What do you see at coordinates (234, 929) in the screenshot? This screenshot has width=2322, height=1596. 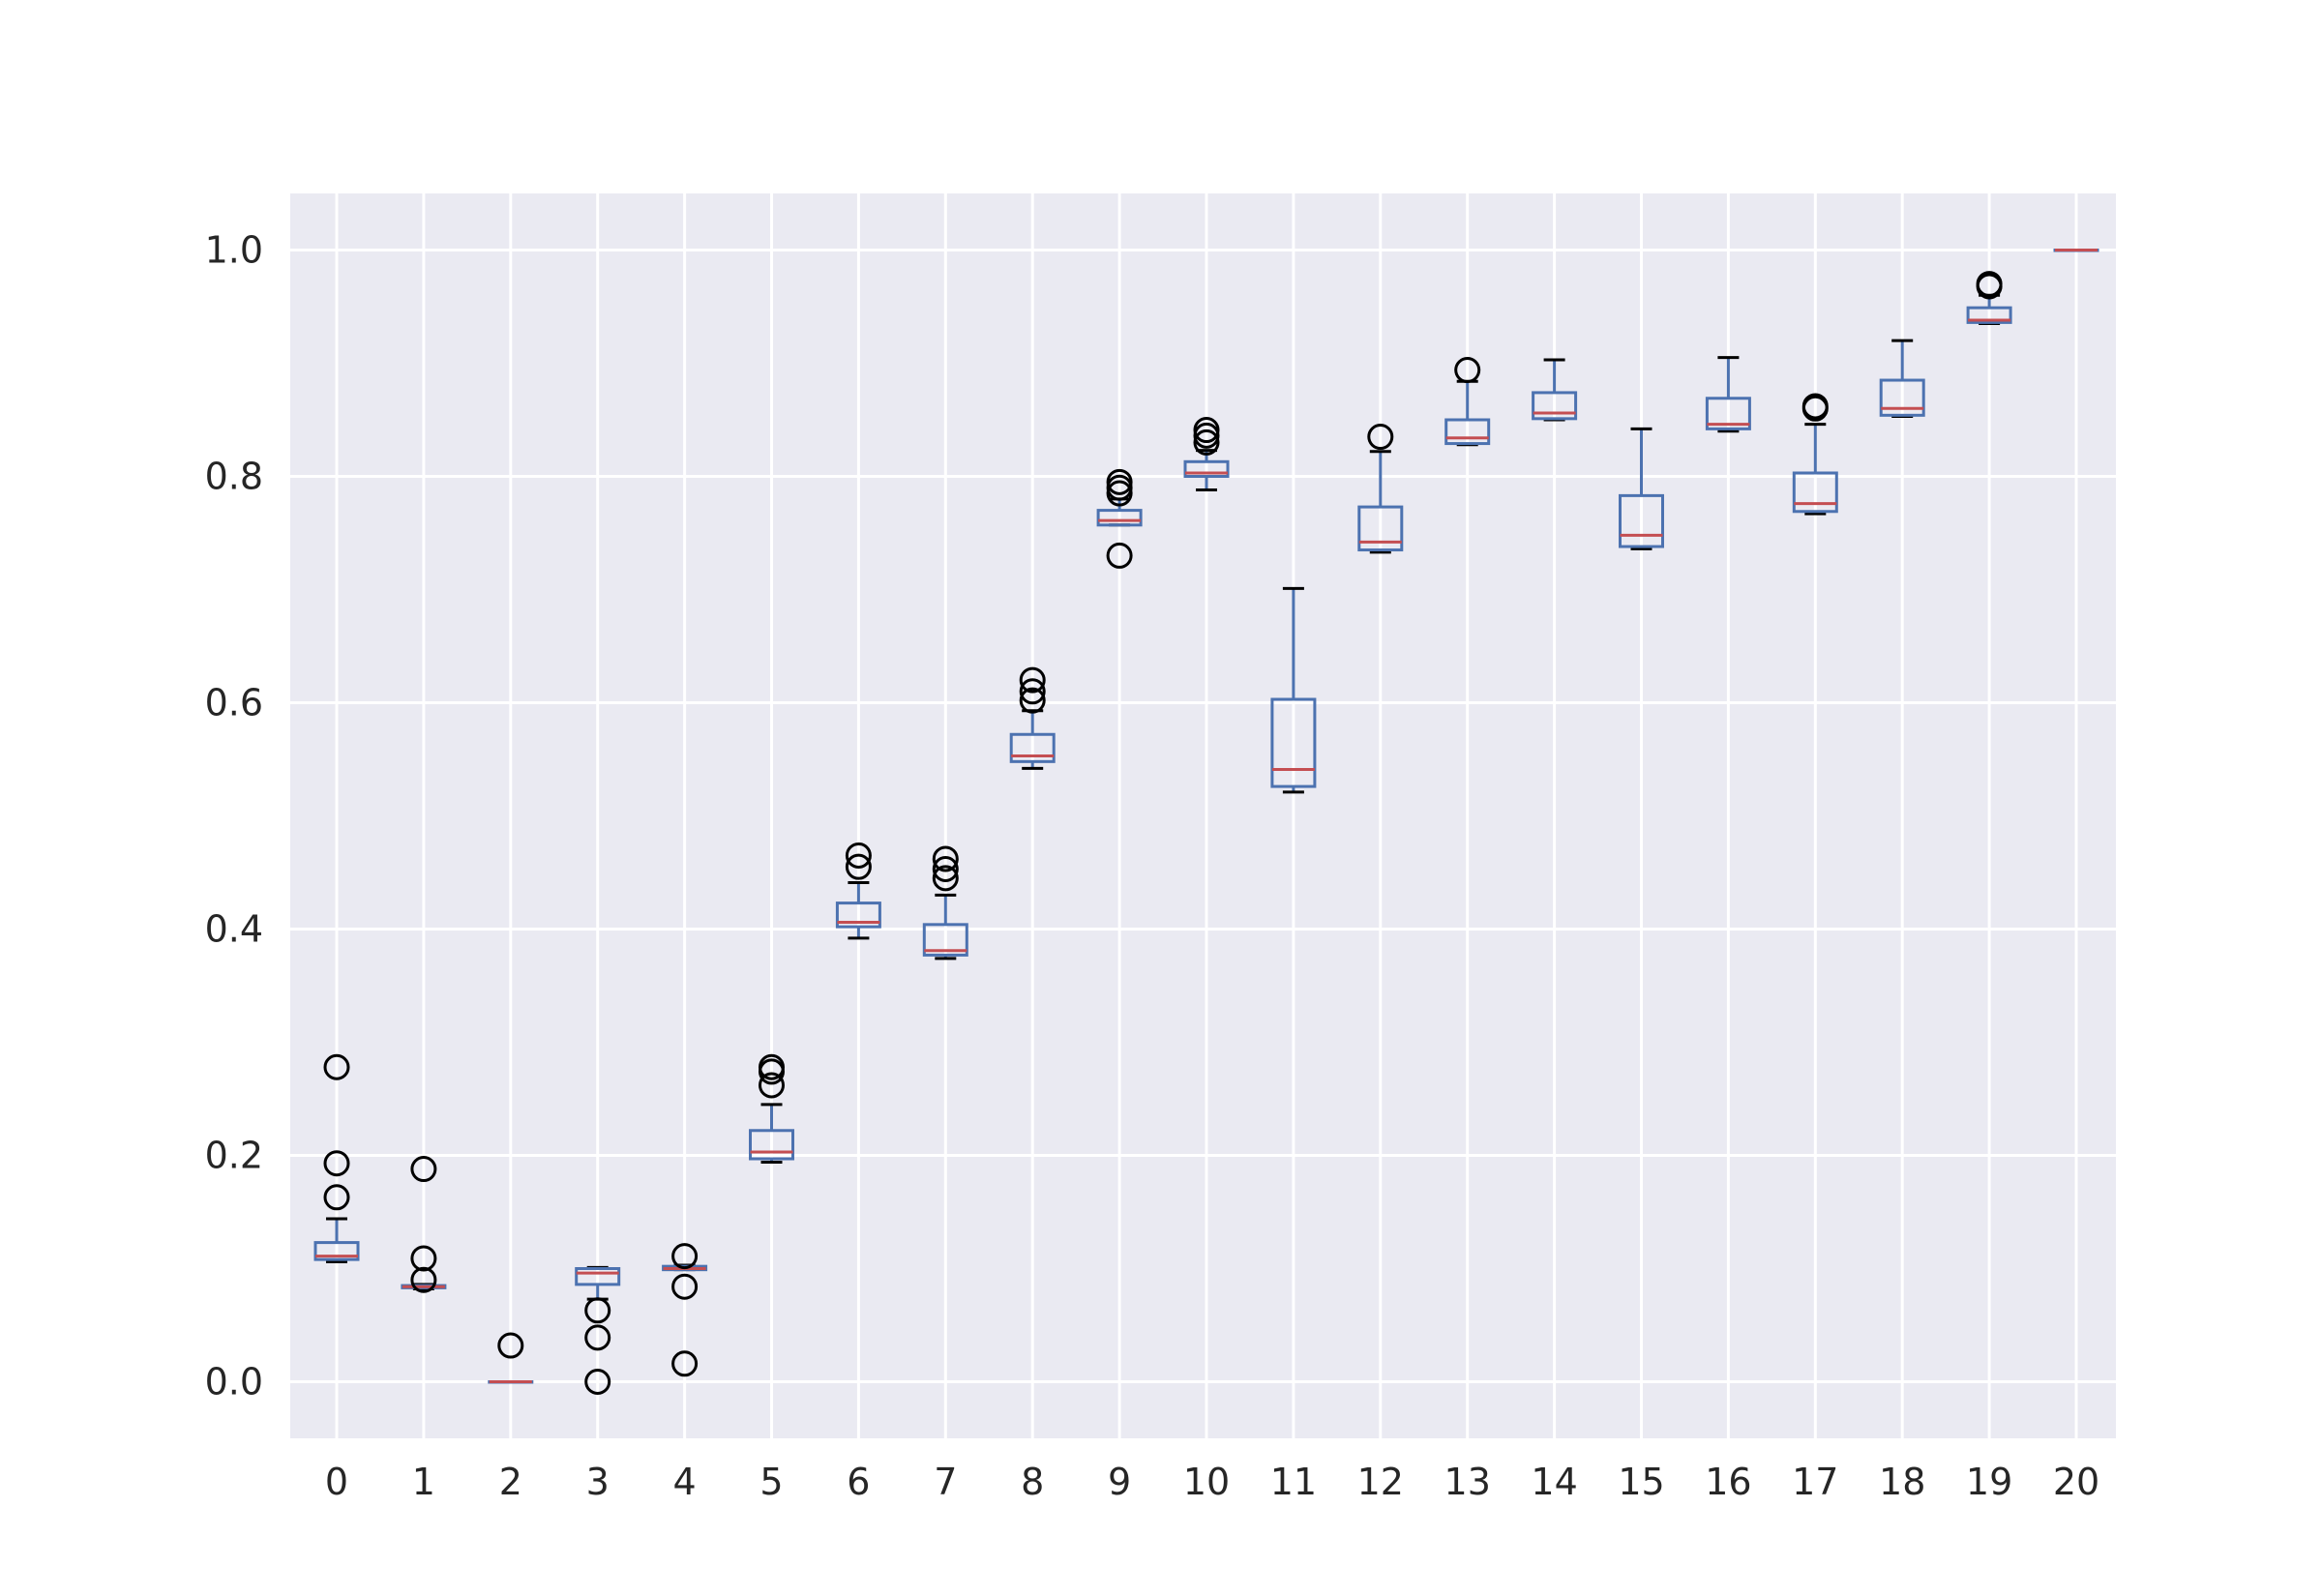 I see `y-tick-label: 0.4` at bounding box center [234, 929].